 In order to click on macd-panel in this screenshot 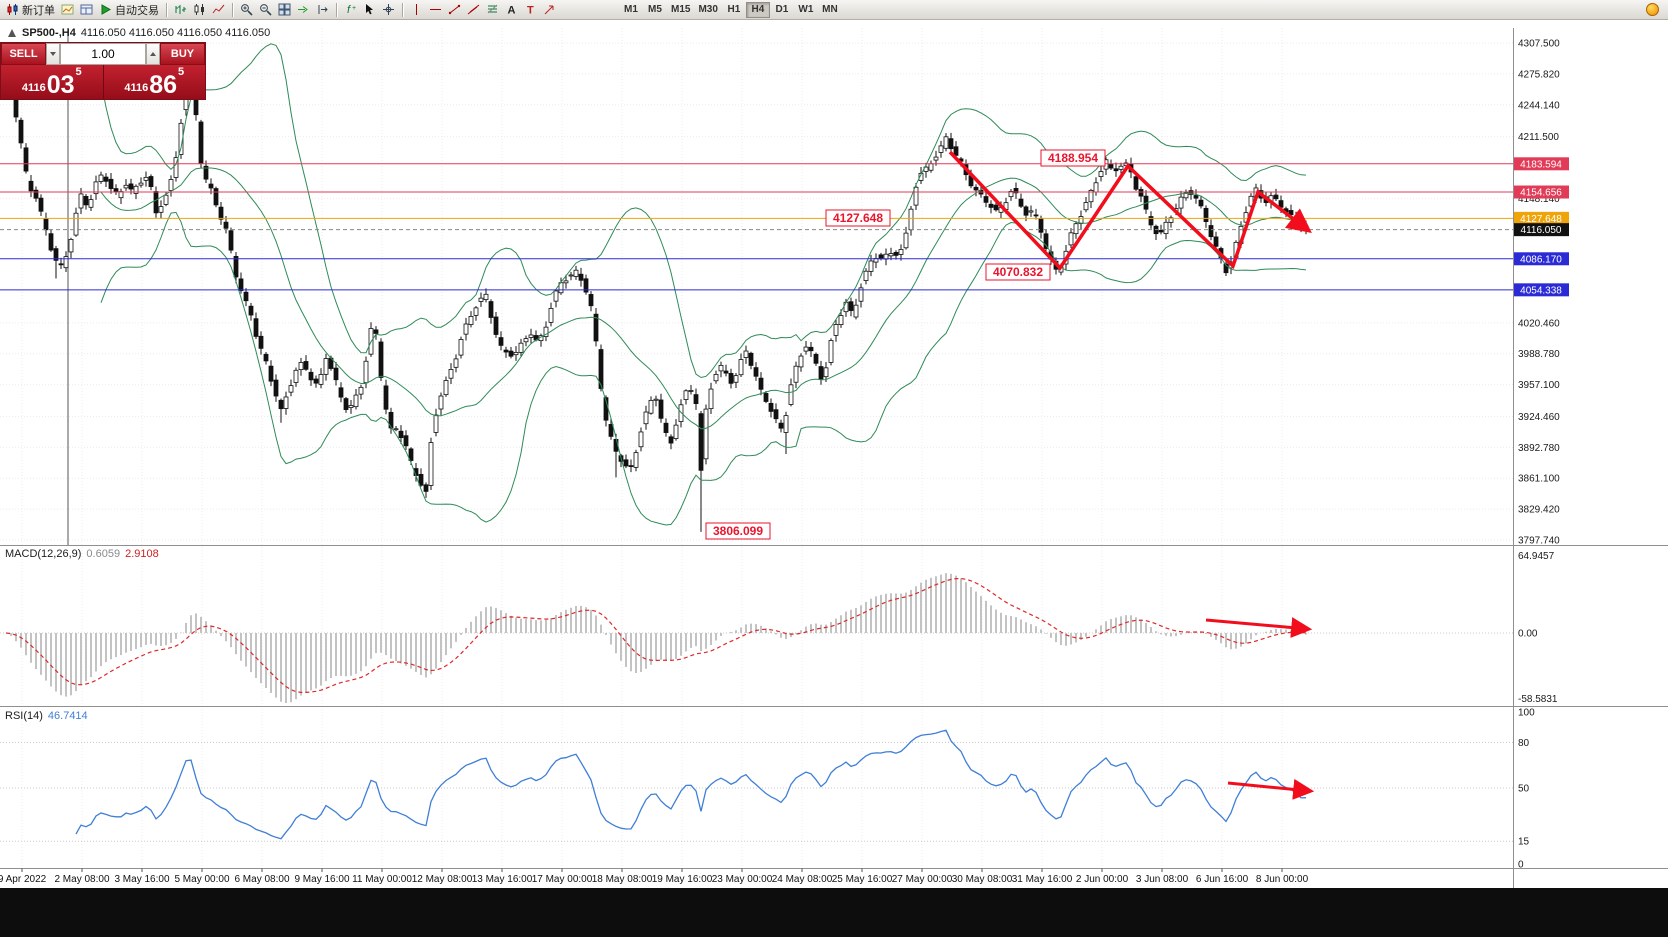, I will do `click(756, 638)`.